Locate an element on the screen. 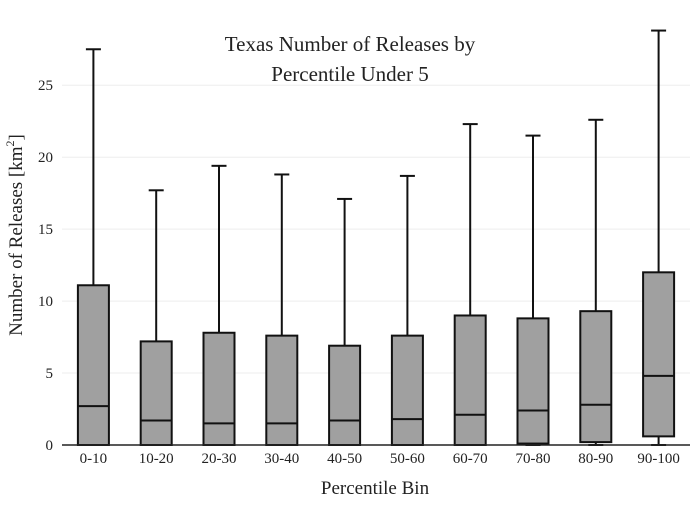  x-tick-label-6: 60-70 is located at coordinates (470, 459).